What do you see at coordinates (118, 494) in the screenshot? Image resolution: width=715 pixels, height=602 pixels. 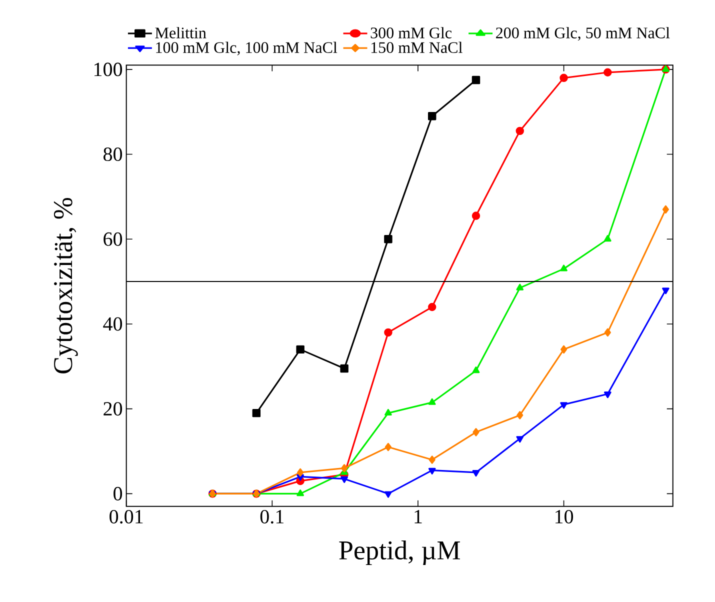 I see `y-tick-label: 0` at bounding box center [118, 494].